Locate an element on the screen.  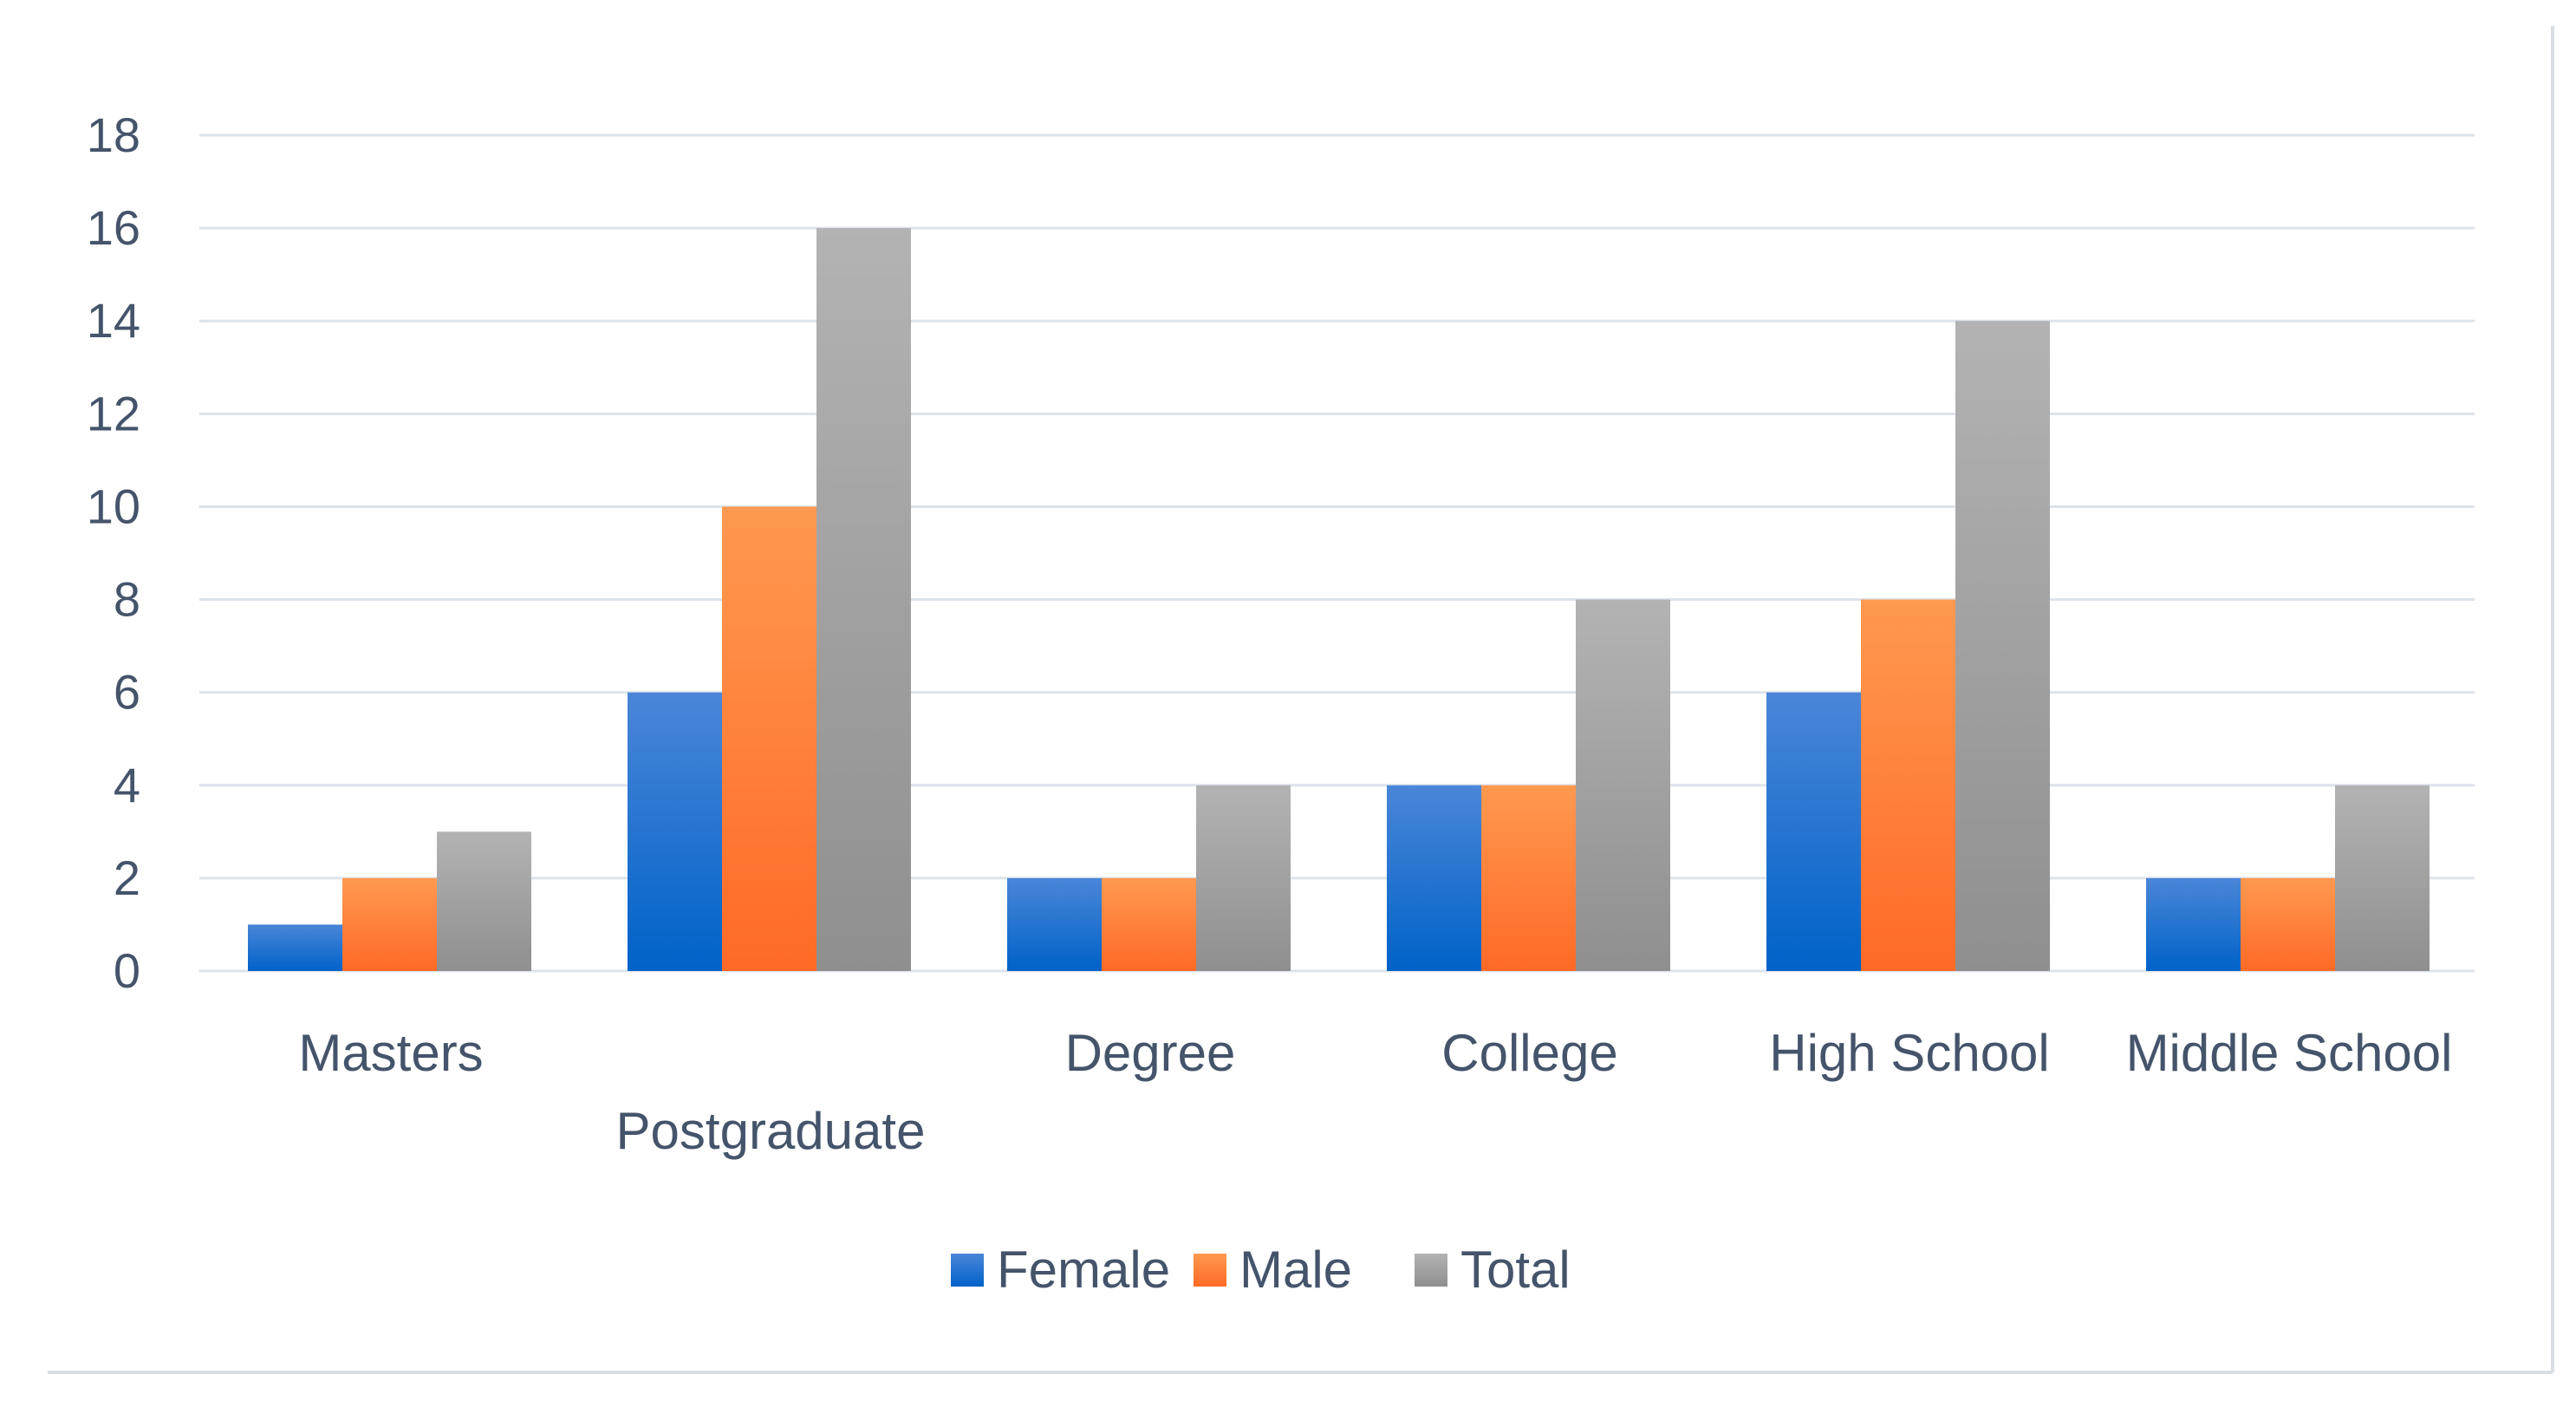
legend-swatch-female is located at coordinates (967, 1270).